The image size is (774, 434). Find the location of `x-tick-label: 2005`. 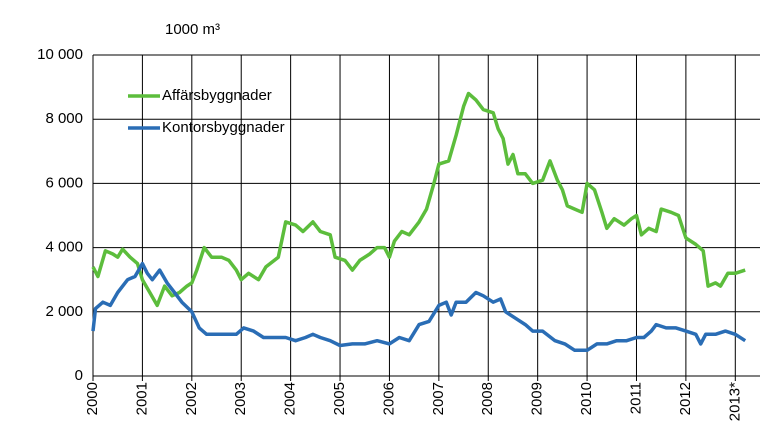

x-tick-label: 2005 is located at coordinates (339, 398).